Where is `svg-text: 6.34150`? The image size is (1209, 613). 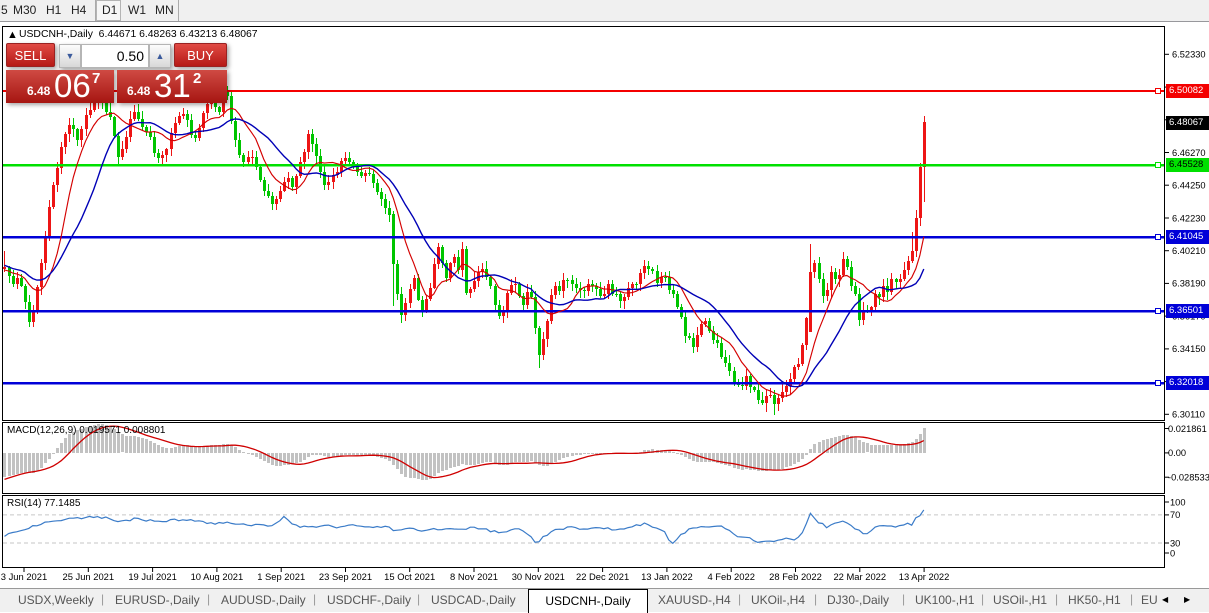 svg-text: 6.34150 is located at coordinates (1189, 349).